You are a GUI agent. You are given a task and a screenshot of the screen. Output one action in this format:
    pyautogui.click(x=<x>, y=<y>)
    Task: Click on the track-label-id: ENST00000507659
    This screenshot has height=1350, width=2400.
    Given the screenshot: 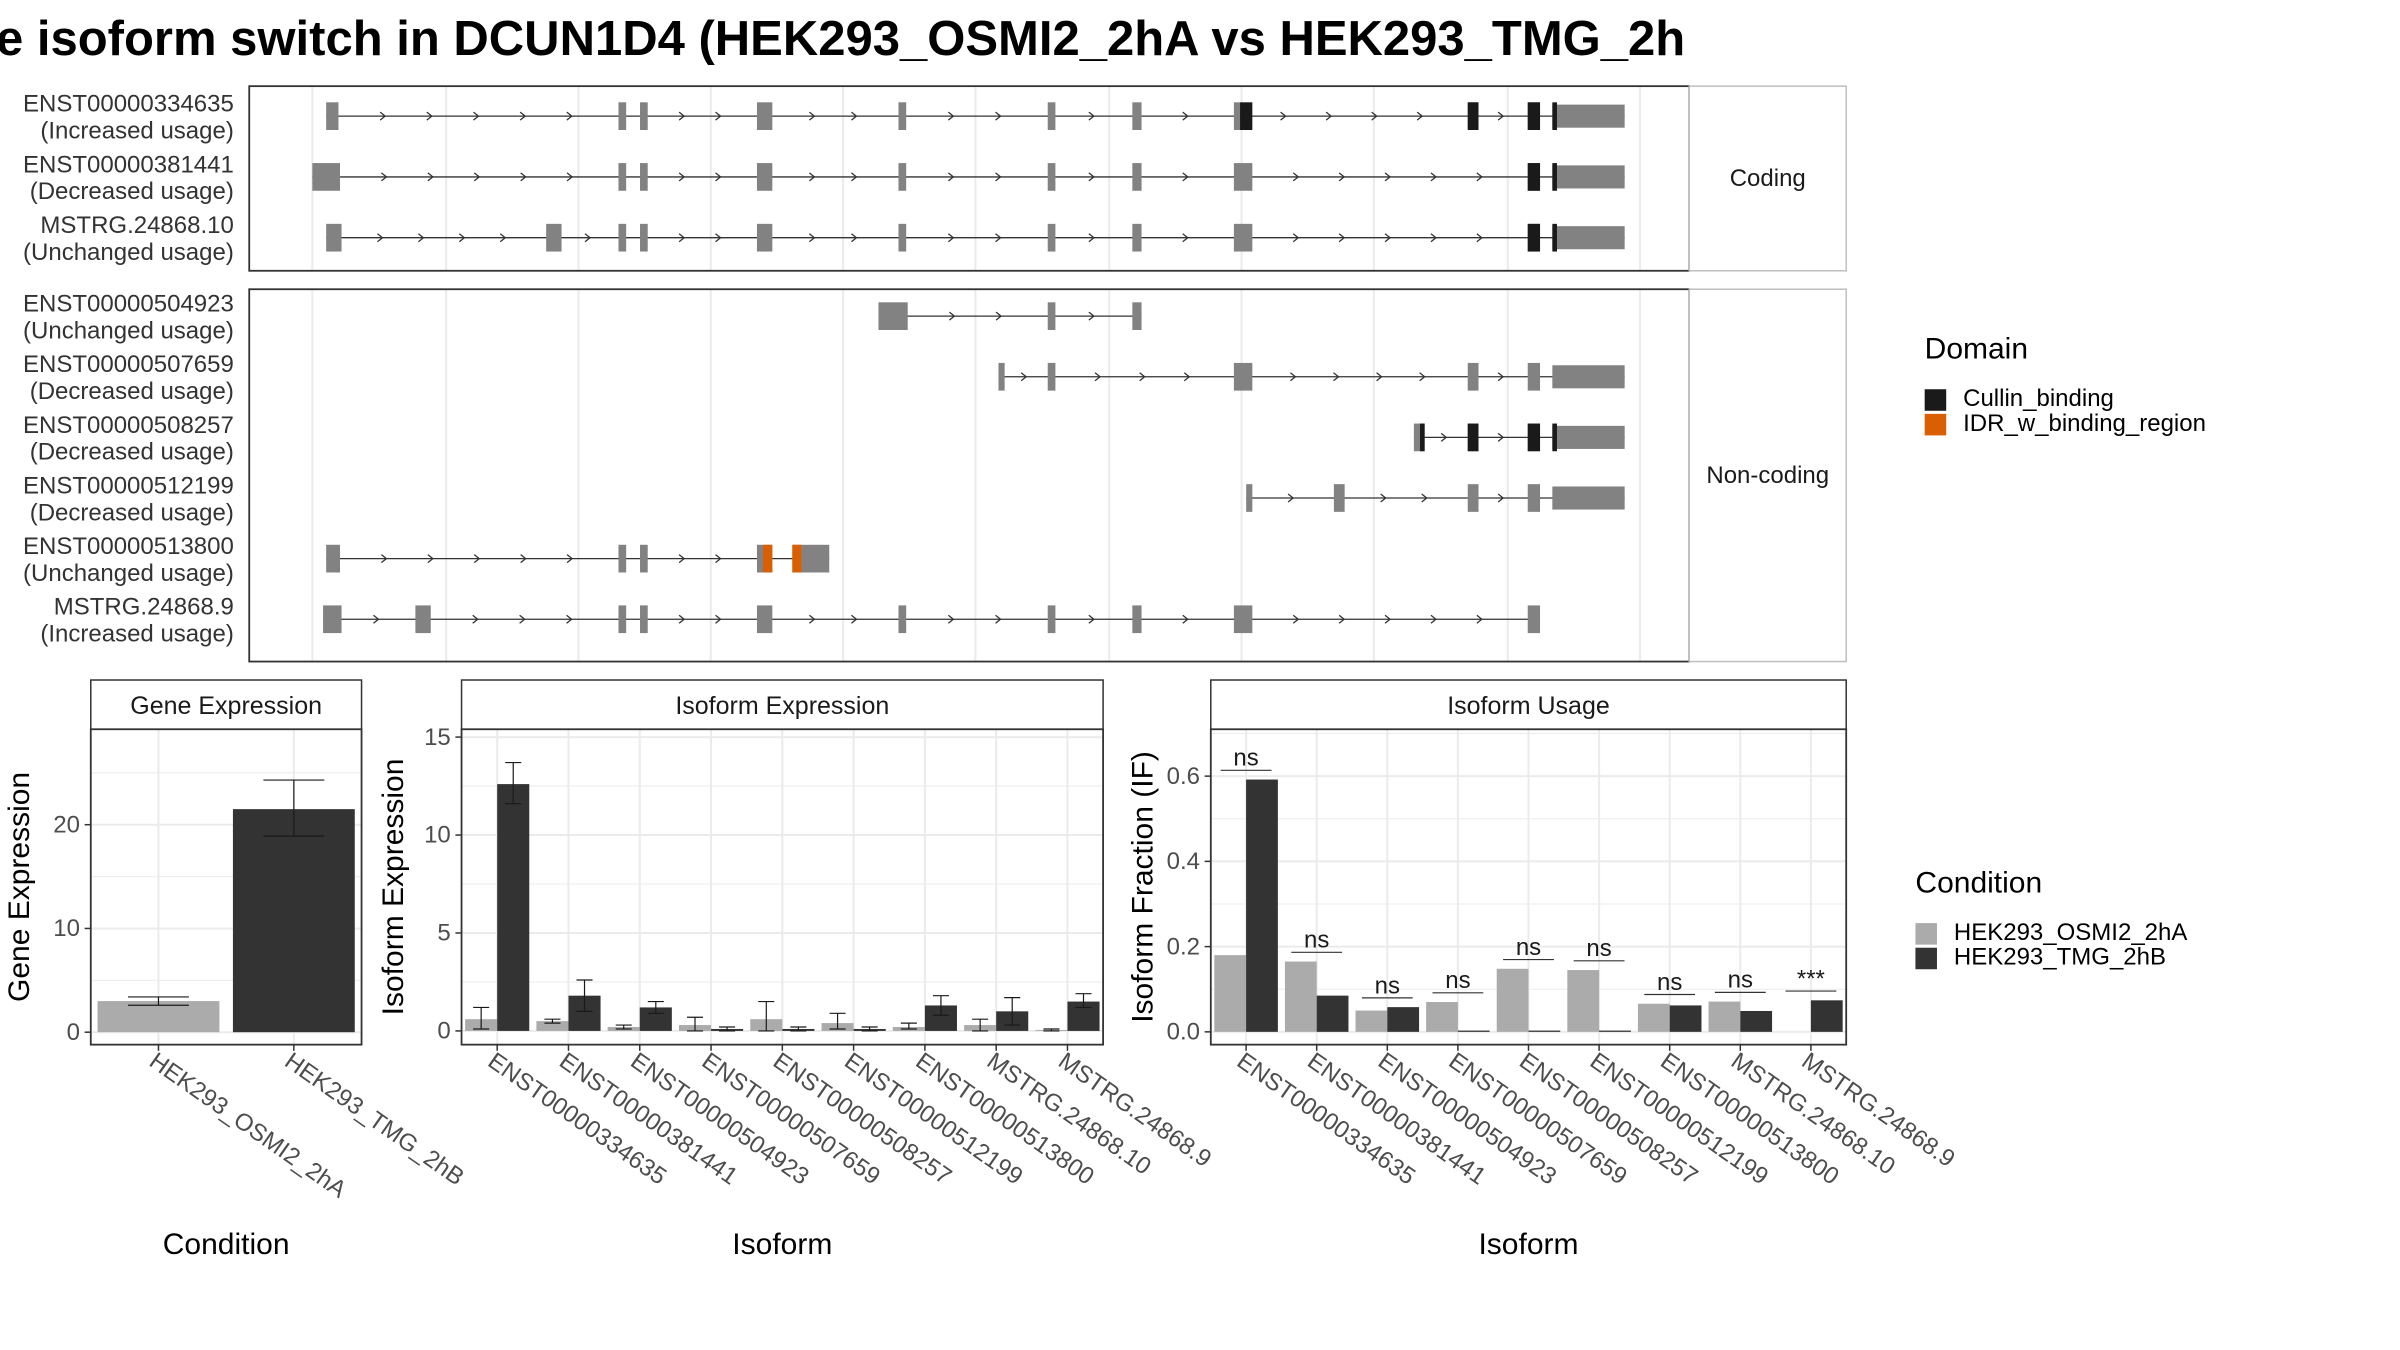 What is the action you would take?
    pyautogui.click(x=128, y=364)
    